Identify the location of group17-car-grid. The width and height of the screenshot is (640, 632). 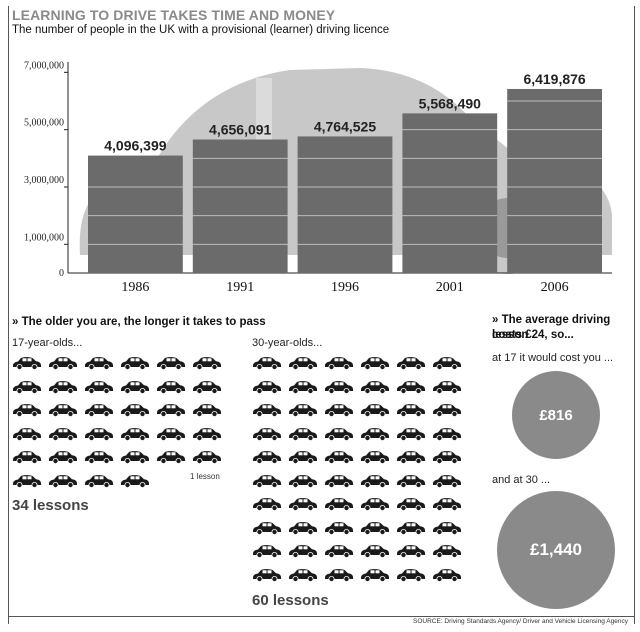
(122, 426).